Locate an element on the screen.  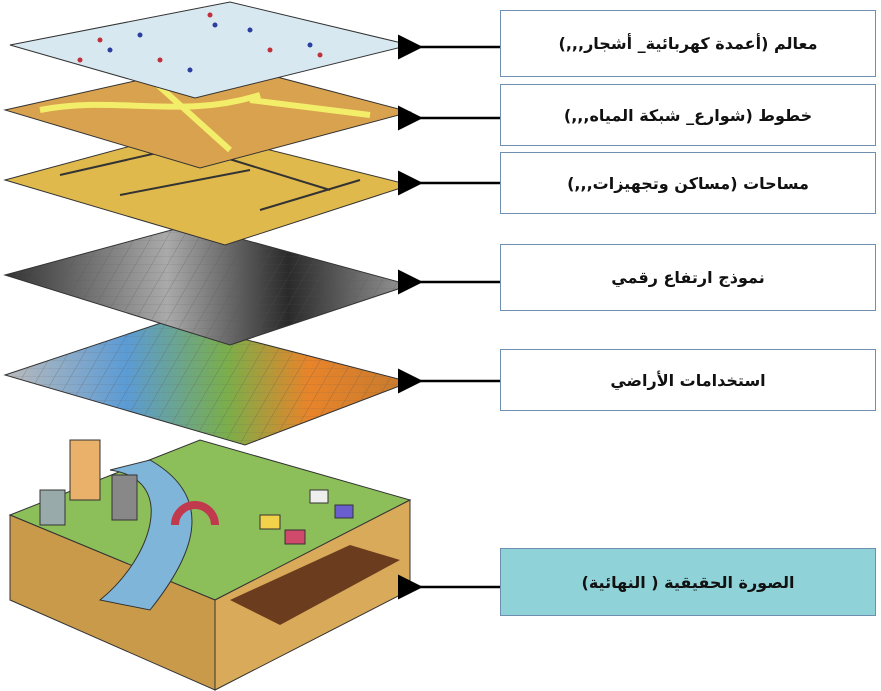
feature-points is located at coordinates (200, 42).